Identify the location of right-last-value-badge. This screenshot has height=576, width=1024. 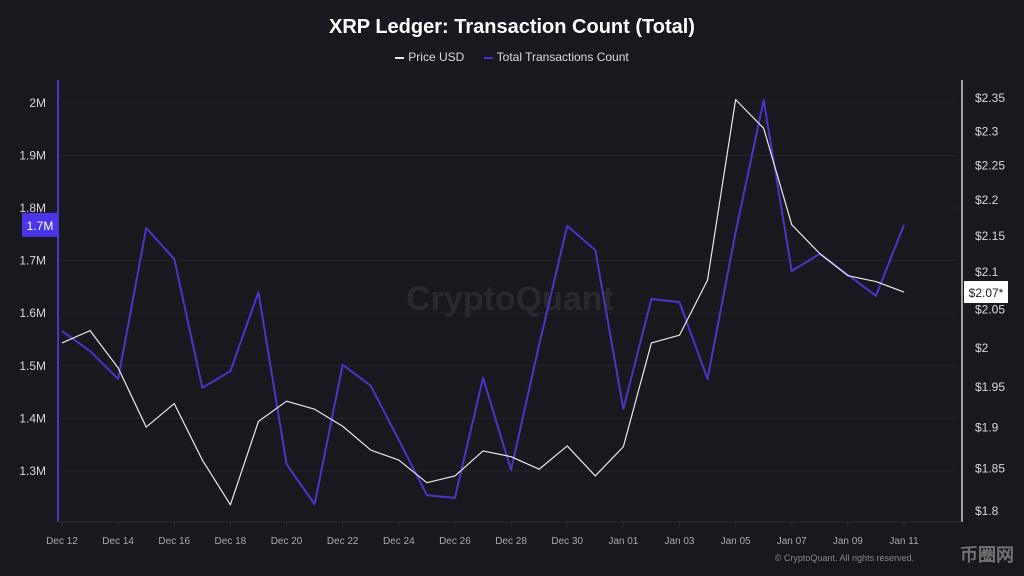
(986, 292).